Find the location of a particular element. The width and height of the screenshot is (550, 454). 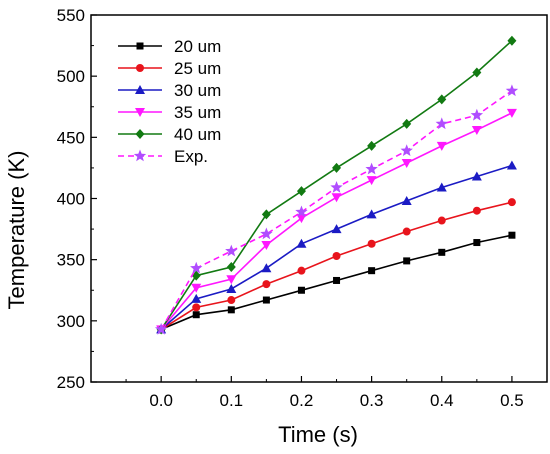

legend-item: 25 um is located at coordinates (169, 68).